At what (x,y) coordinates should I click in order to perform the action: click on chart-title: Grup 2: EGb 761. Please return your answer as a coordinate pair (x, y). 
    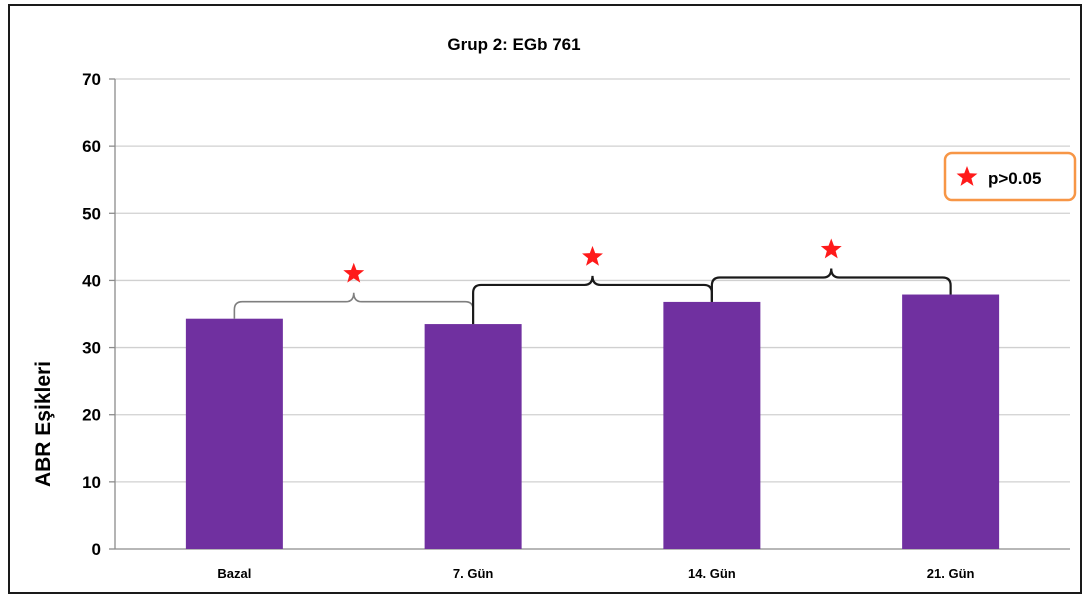
    Looking at the image, I should click on (513, 44).